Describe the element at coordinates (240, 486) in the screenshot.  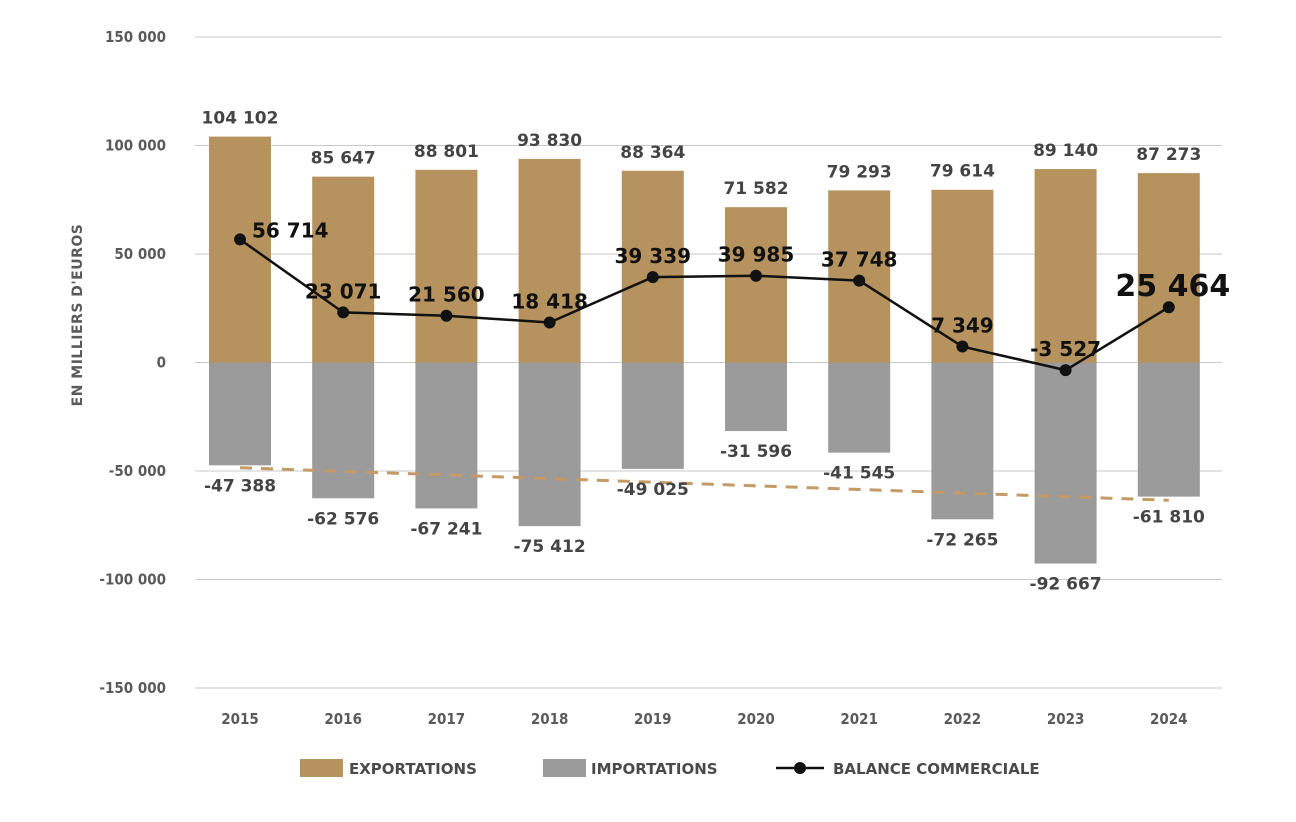
I see `import-value-label: -47 388` at that location.